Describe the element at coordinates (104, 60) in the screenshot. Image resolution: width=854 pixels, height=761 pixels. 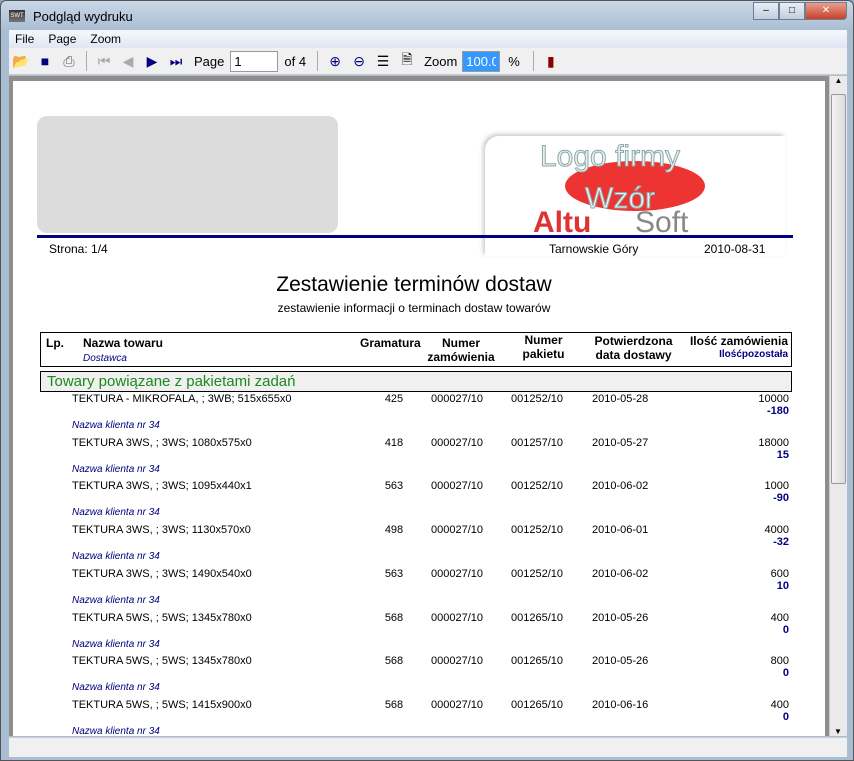
I see `first-page-icon: ⏮` at that location.